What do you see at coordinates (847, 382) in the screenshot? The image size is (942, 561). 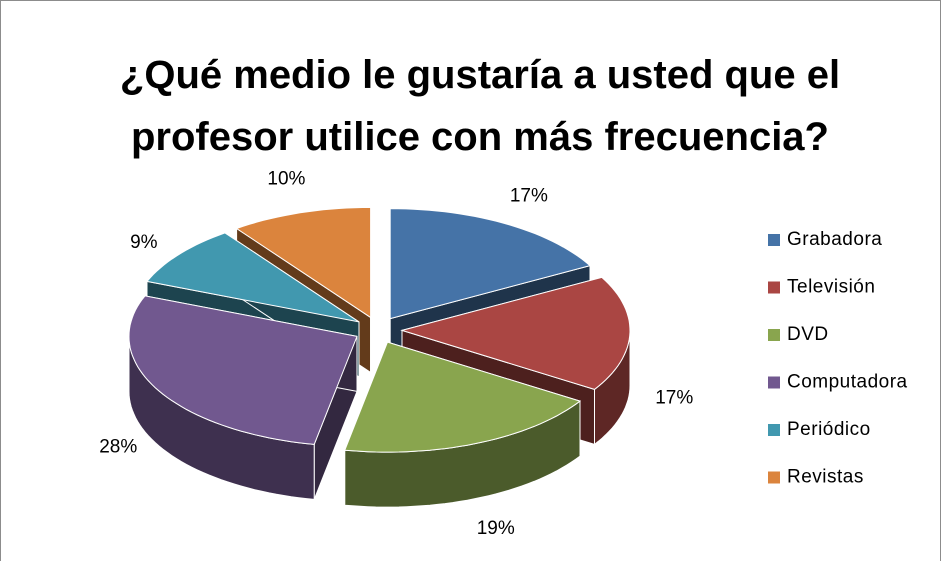 I see `legend-label: Computadora` at bounding box center [847, 382].